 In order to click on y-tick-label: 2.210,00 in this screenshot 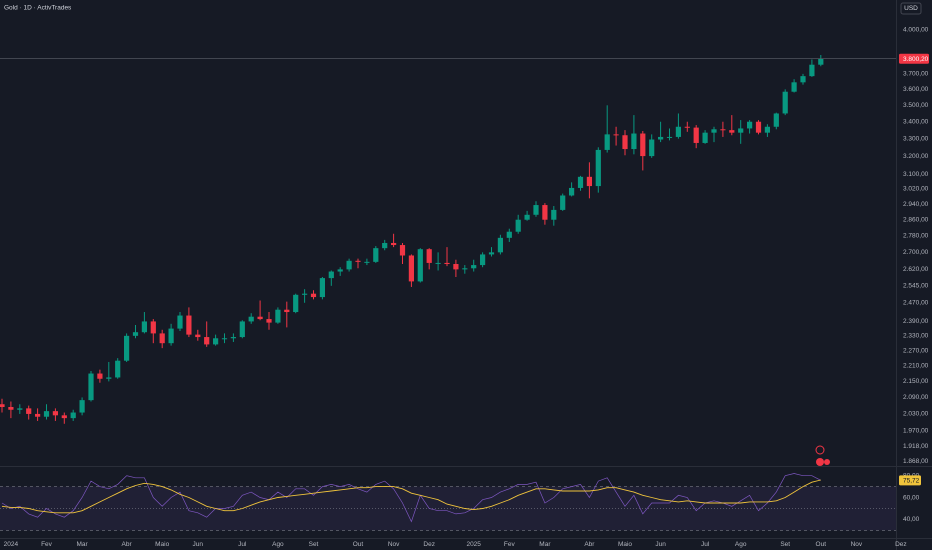, I will do `click(916, 366)`.